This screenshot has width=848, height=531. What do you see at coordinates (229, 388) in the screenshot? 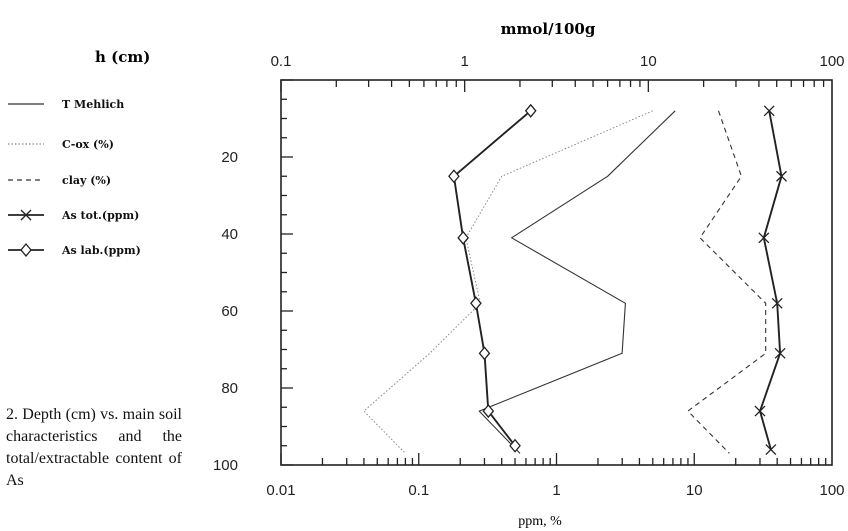
I see `y-tick-label: 80` at bounding box center [229, 388].